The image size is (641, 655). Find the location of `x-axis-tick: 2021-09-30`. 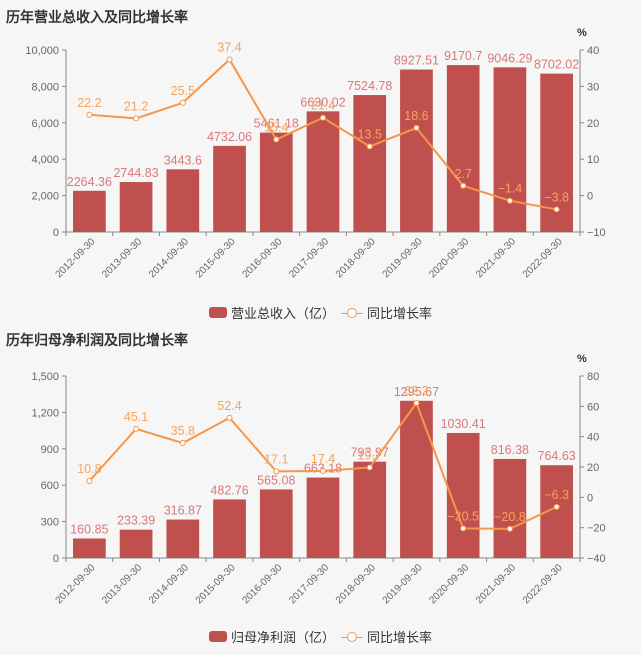

x-axis-tick: 2021-09-30 is located at coordinates (496, 258).